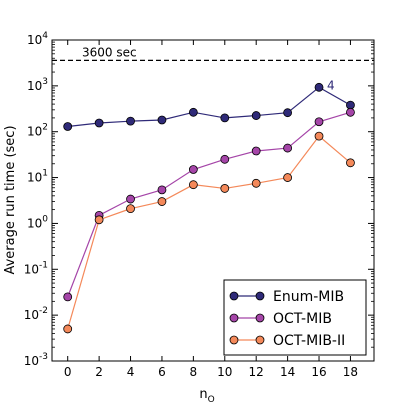  What do you see at coordinates (36, 360) in the screenshot?
I see `y-tick-label: 10⁻³` at bounding box center [36, 360].